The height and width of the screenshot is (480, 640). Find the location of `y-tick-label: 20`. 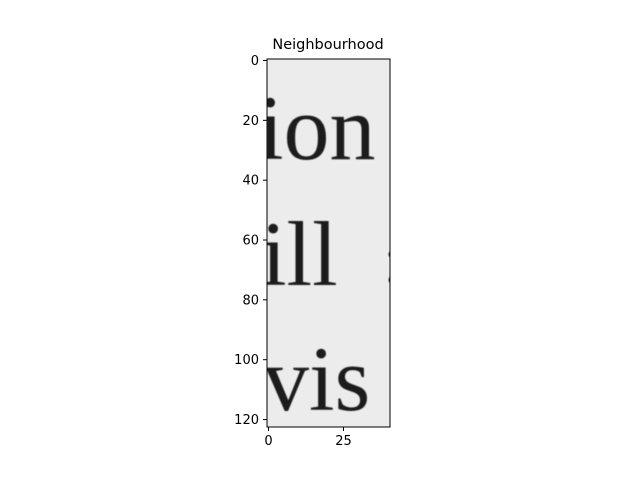

y-tick-label: 20 is located at coordinates (250, 121).